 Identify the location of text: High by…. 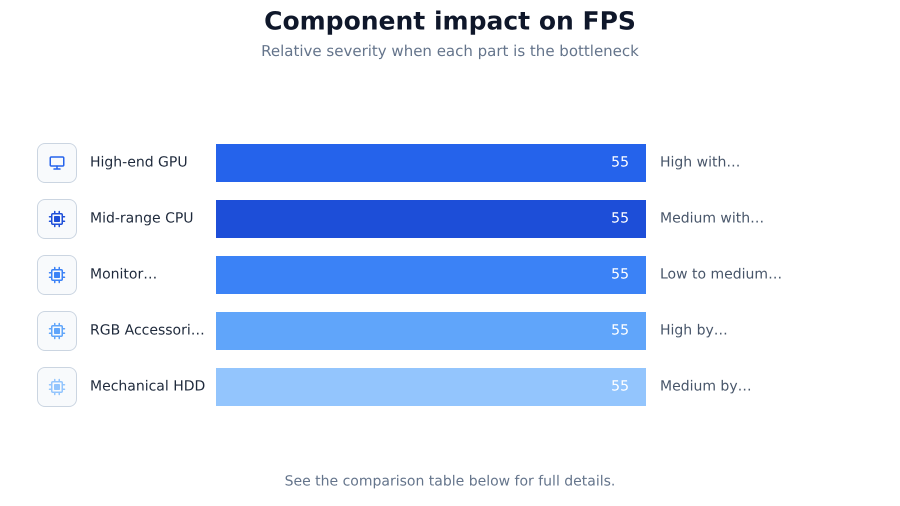
(694, 330).